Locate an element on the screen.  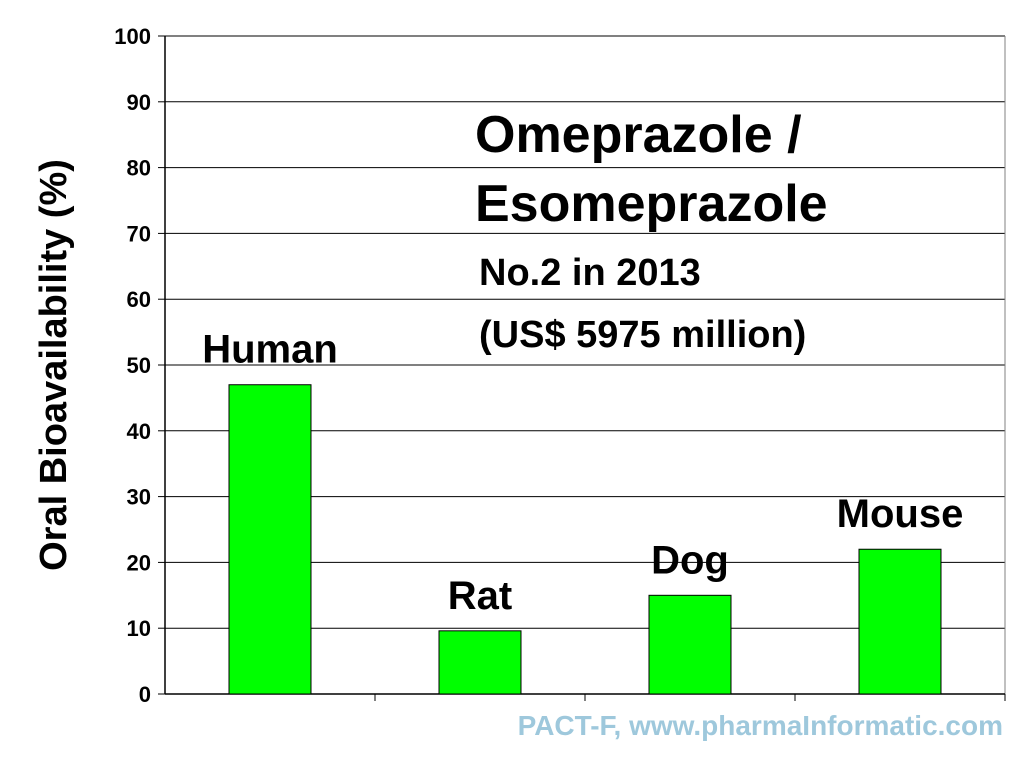
y-tick-label: 0 is located at coordinates (145, 694).